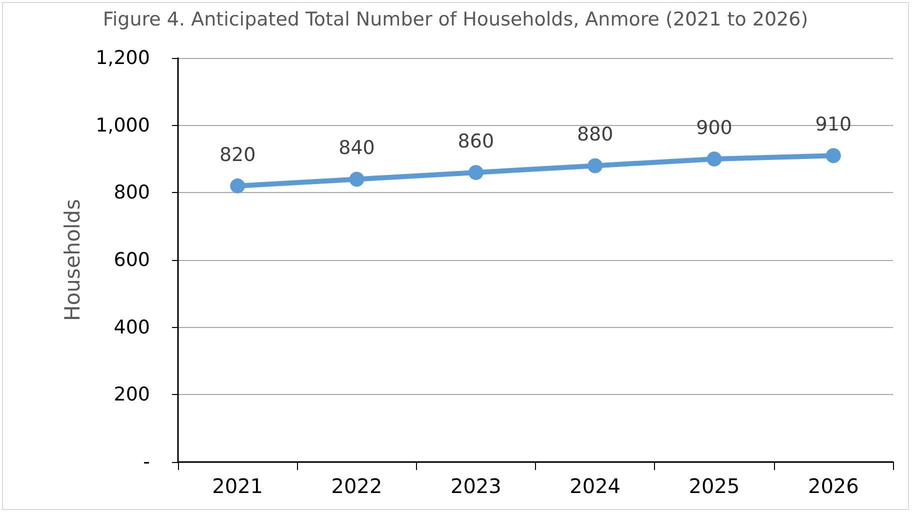 This screenshot has height=512, width=913. Describe the element at coordinates (238, 486) in the screenshot. I see `x-tick-label: 2021` at that location.